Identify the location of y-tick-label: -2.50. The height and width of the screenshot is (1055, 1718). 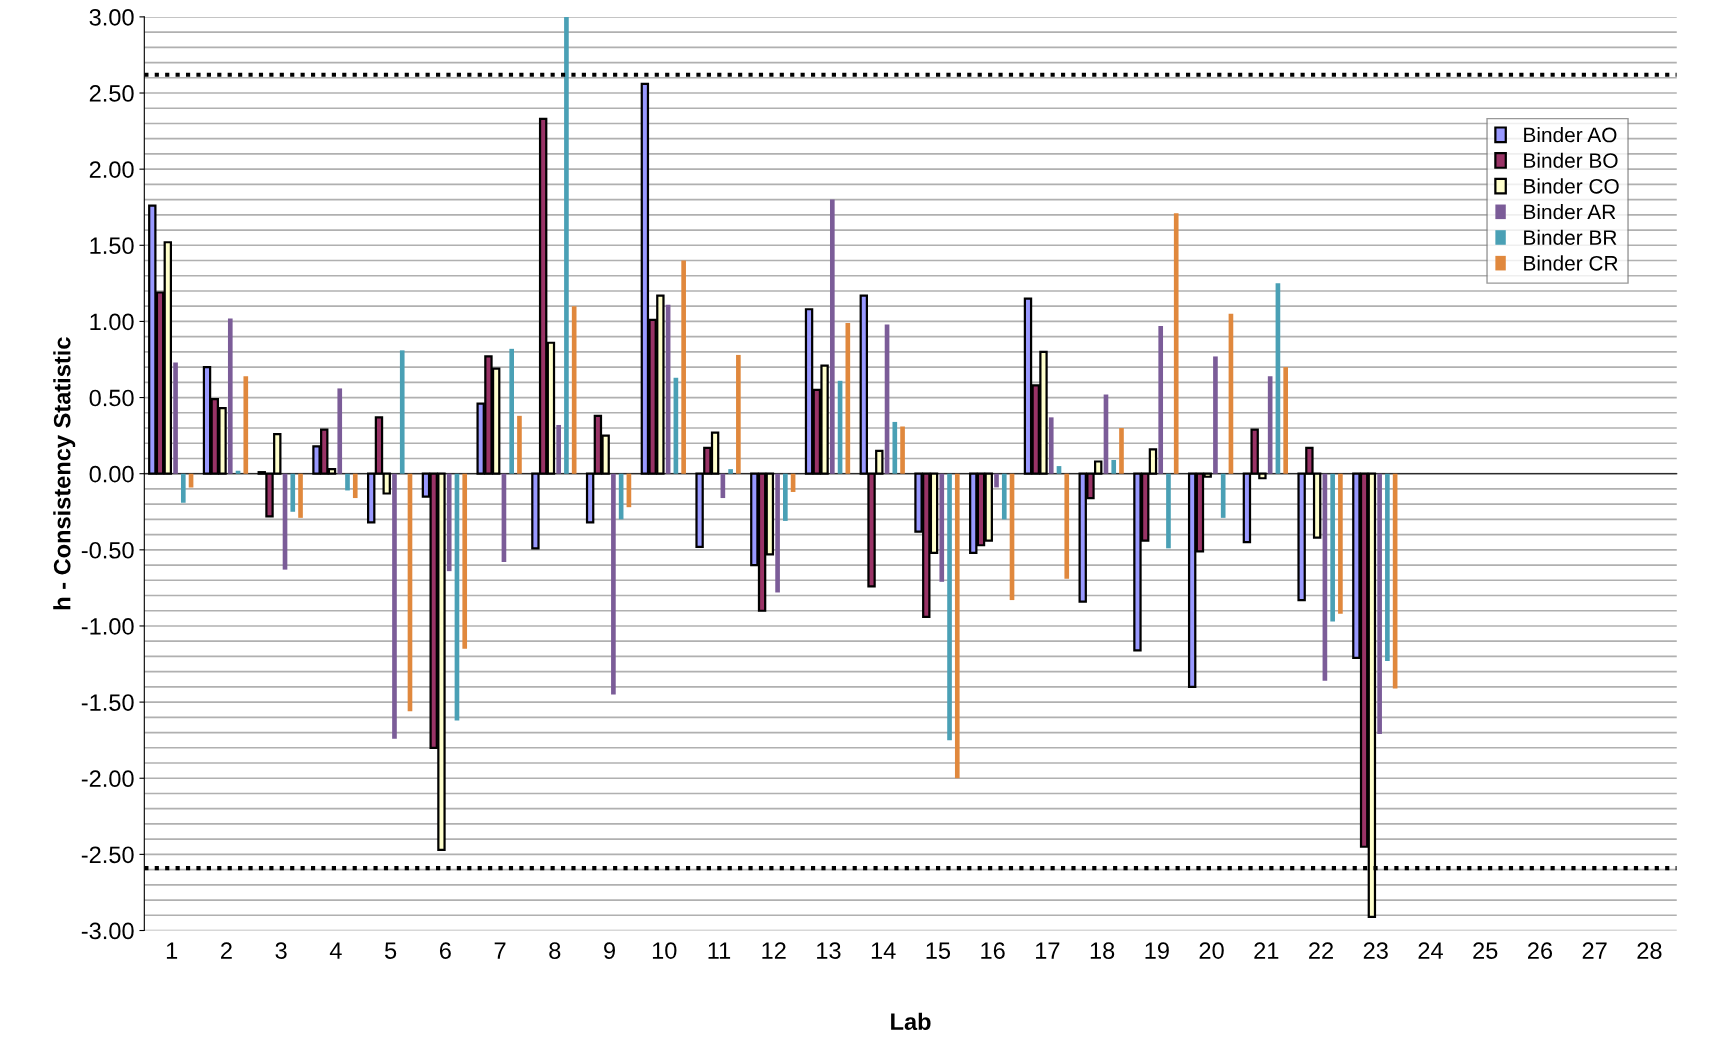
(107, 855).